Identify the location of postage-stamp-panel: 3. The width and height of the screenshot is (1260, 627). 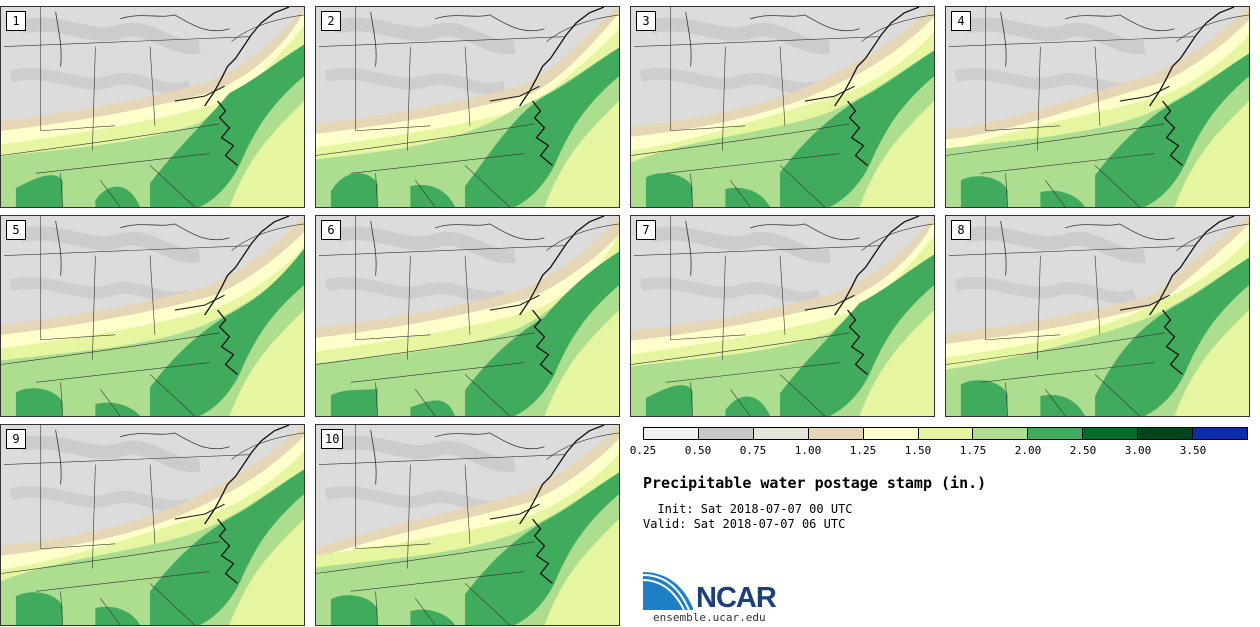
(782, 107).